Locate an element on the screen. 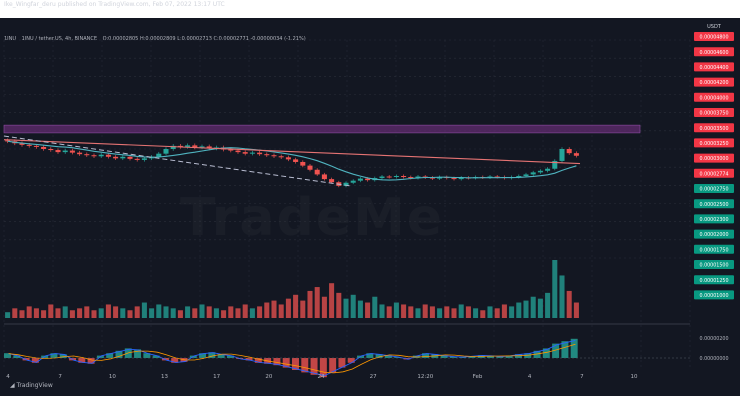  trendline is located at coordinates (177, 161).